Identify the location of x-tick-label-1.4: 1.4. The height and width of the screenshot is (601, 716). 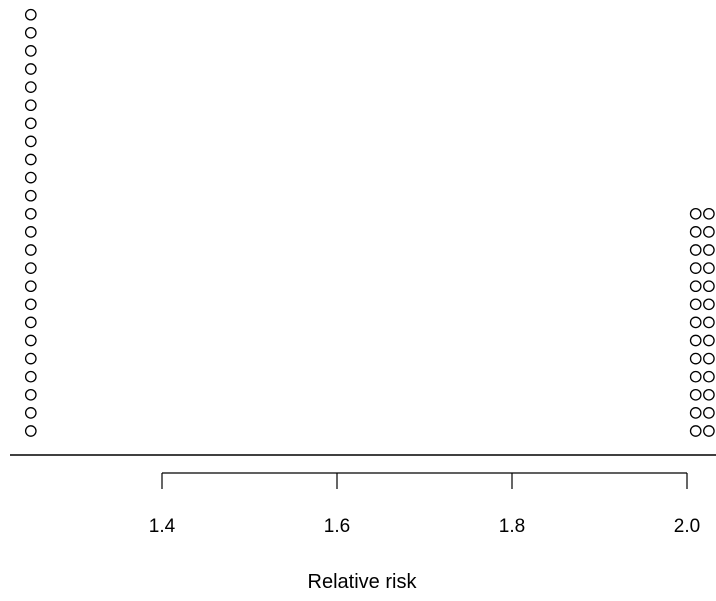
(162, 526).